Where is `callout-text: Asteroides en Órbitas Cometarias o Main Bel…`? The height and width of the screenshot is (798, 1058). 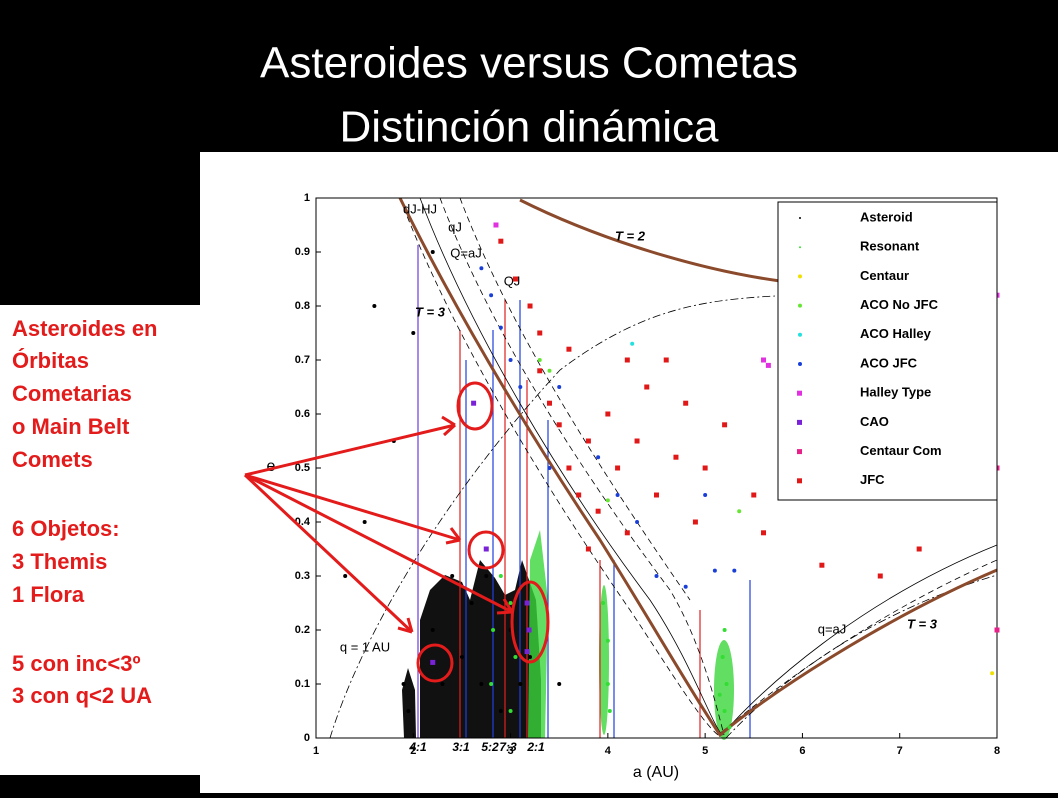
callout-text: Asteroides en Órbitas Cometarias o Main Bel… is located at coordinates (85, 512).